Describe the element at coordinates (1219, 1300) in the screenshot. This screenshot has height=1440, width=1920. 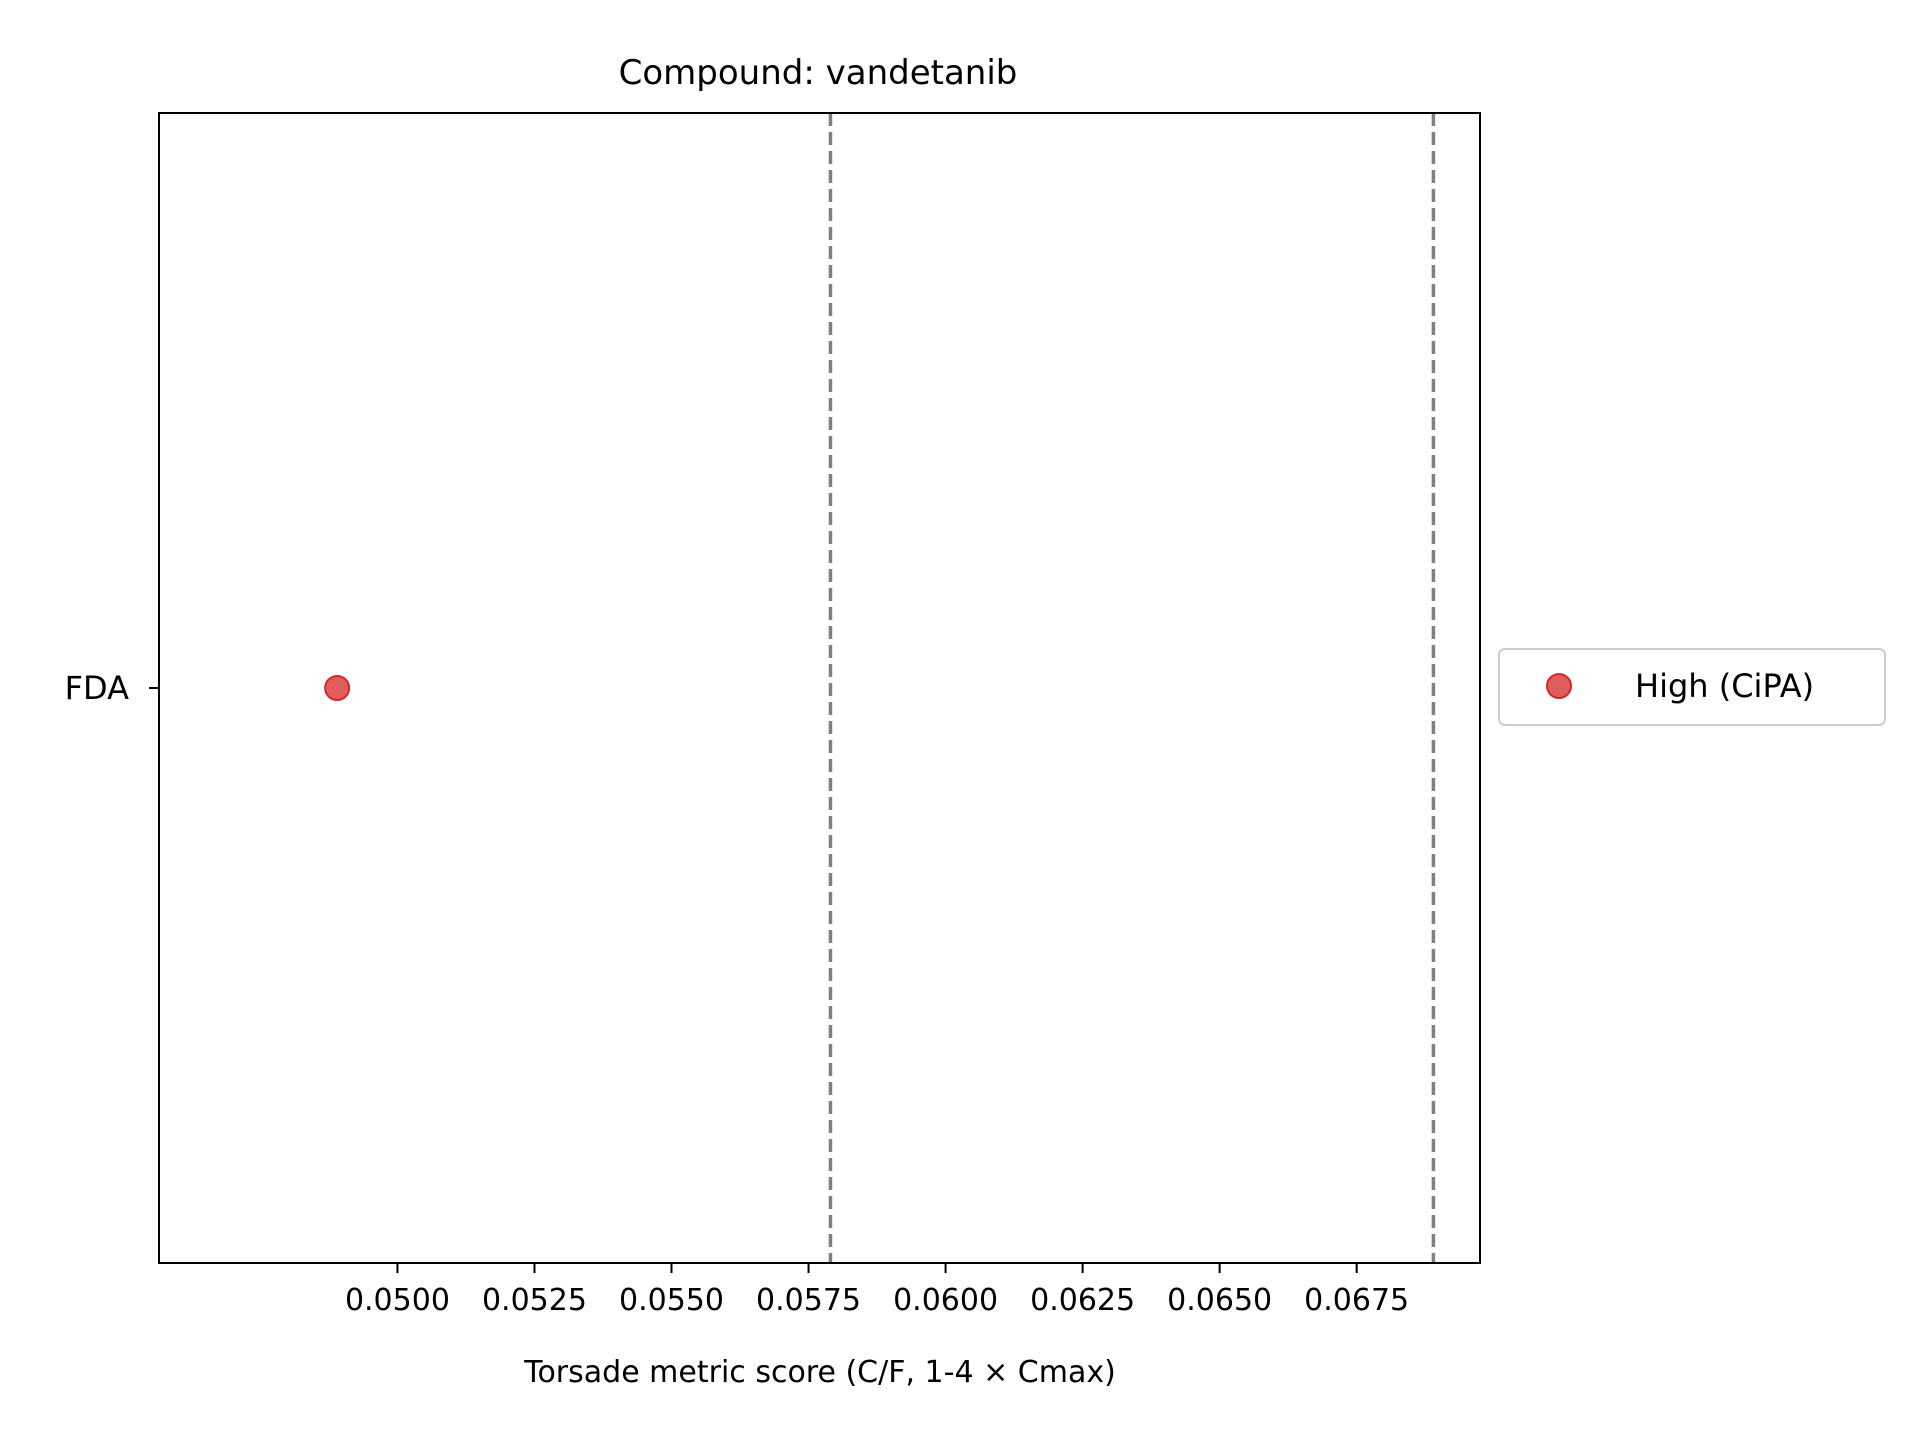
I see `x-tick-label: 0.0650` at that location.